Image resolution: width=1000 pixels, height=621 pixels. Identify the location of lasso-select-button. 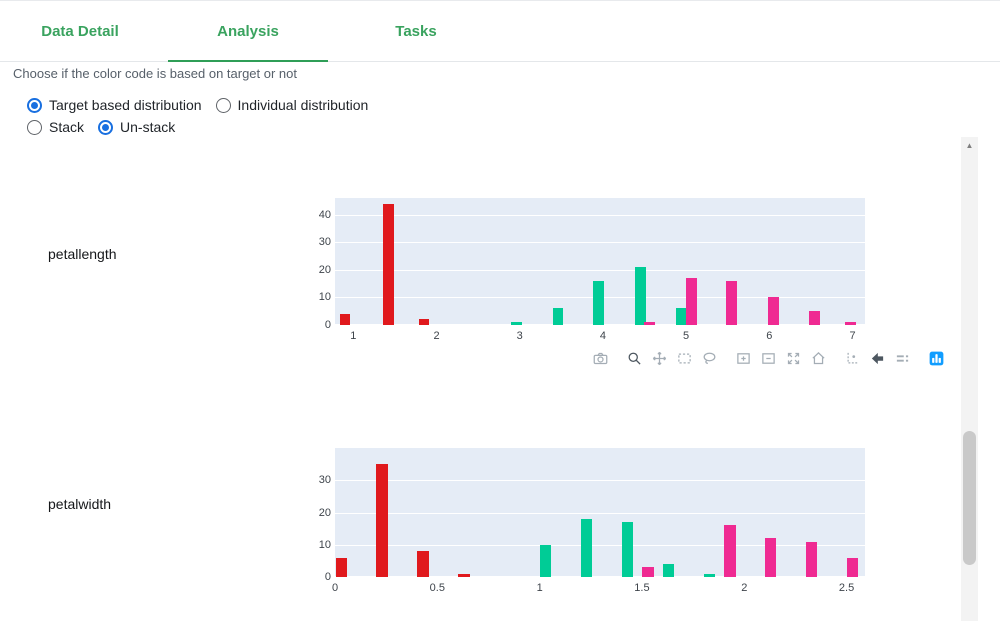
(709, 358).